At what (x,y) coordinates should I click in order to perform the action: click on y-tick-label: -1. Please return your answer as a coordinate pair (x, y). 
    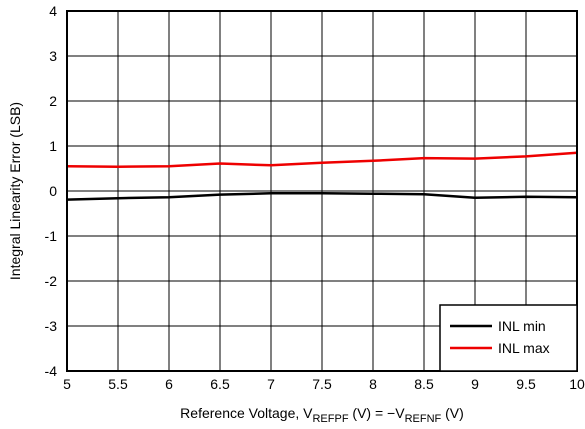
    Looking at the image, I should click on (51, 236).